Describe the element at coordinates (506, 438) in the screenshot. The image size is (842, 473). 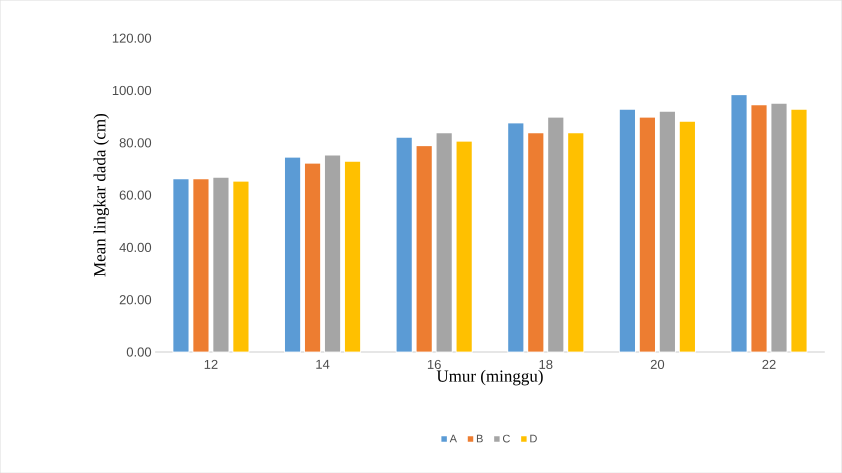
I see `legend-label: C` at that location.